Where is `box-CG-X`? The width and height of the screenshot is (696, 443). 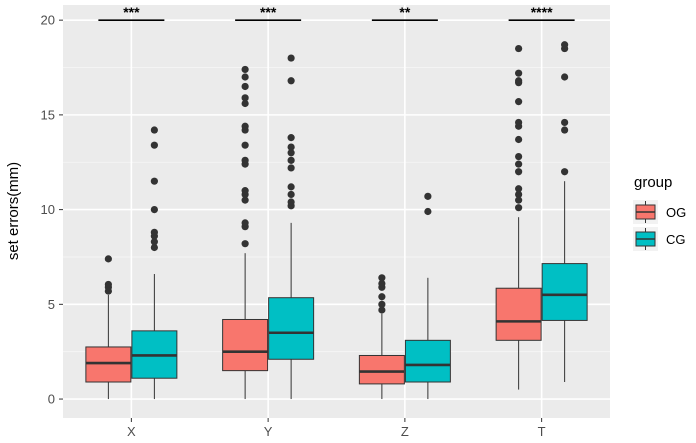 box-CG-X is located at coordinates (154, 263).